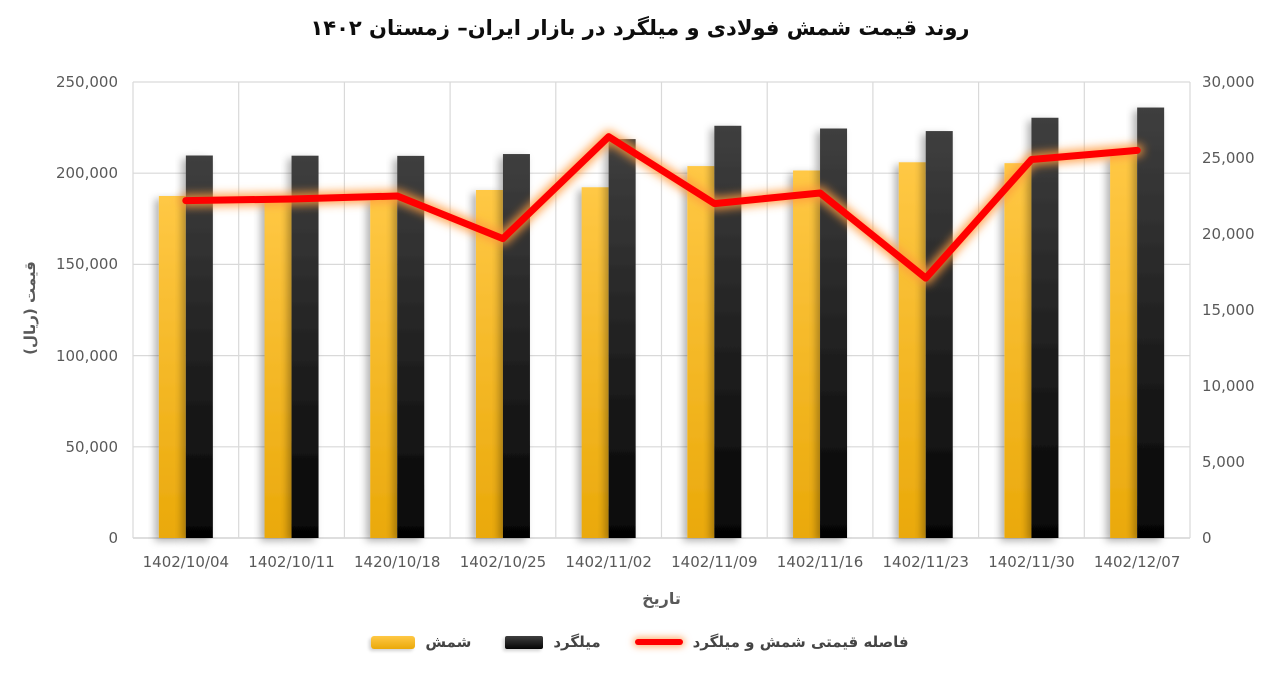 The width and height of the screenshot is (1280, 680). Describe the element at coordinates (393, 642) in the screenshot. I see `shamsh-series-swatch-icon` at that location.